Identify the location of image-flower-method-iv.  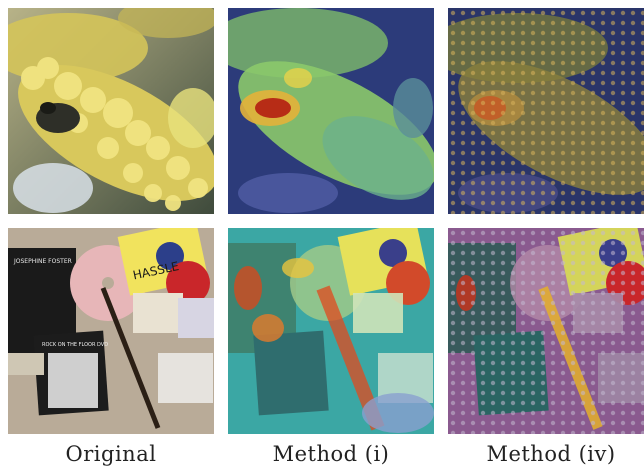
(546, 111).